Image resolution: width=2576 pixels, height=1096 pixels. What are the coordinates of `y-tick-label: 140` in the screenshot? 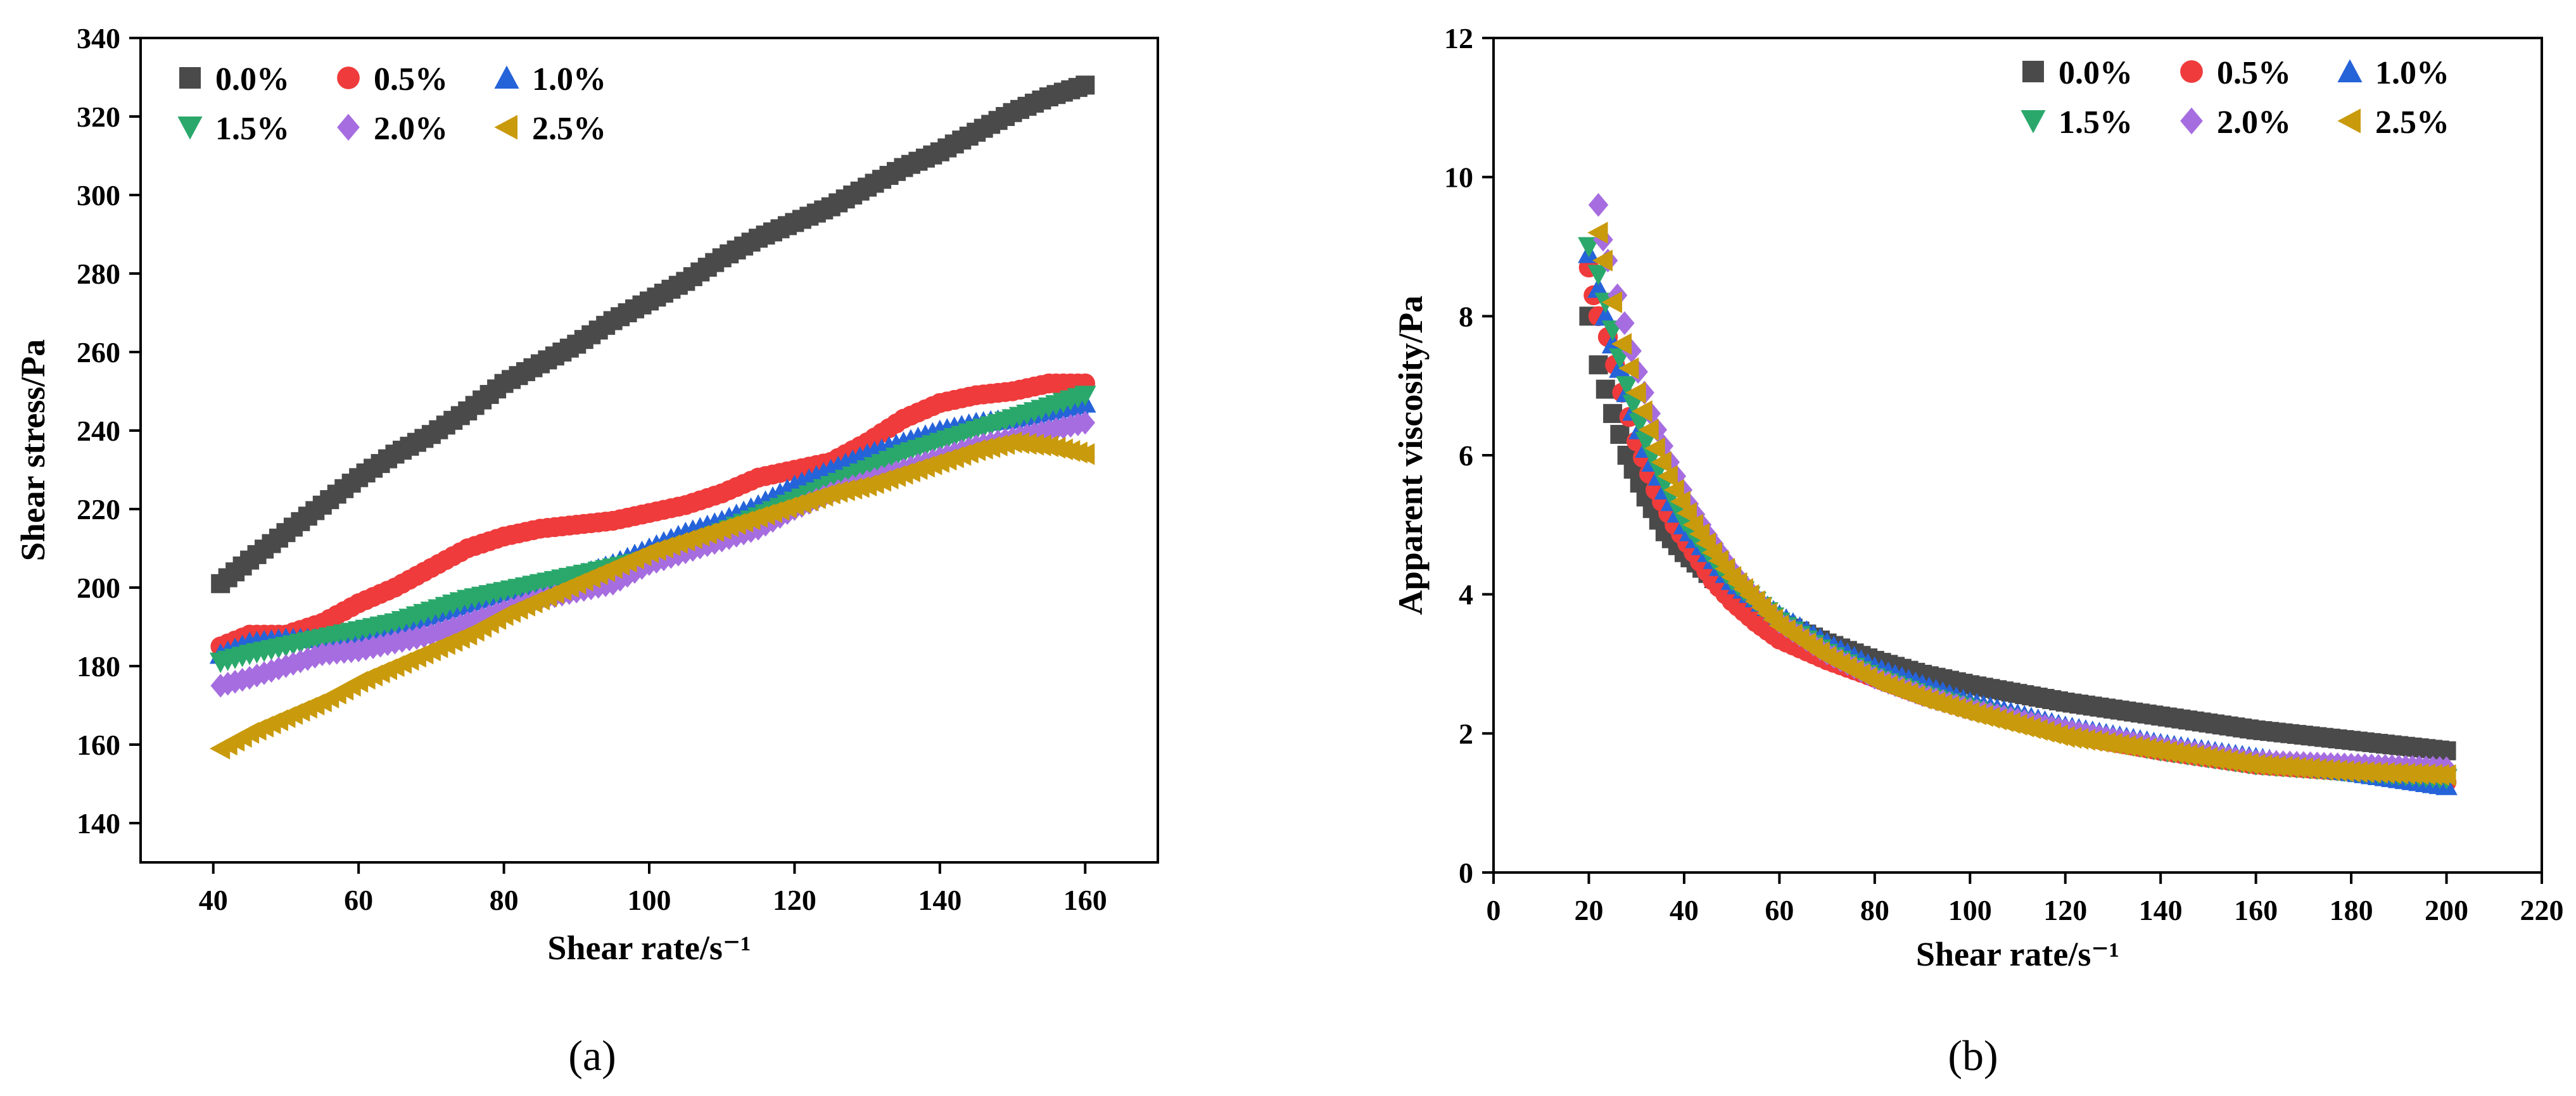 It's located at (98, 823).